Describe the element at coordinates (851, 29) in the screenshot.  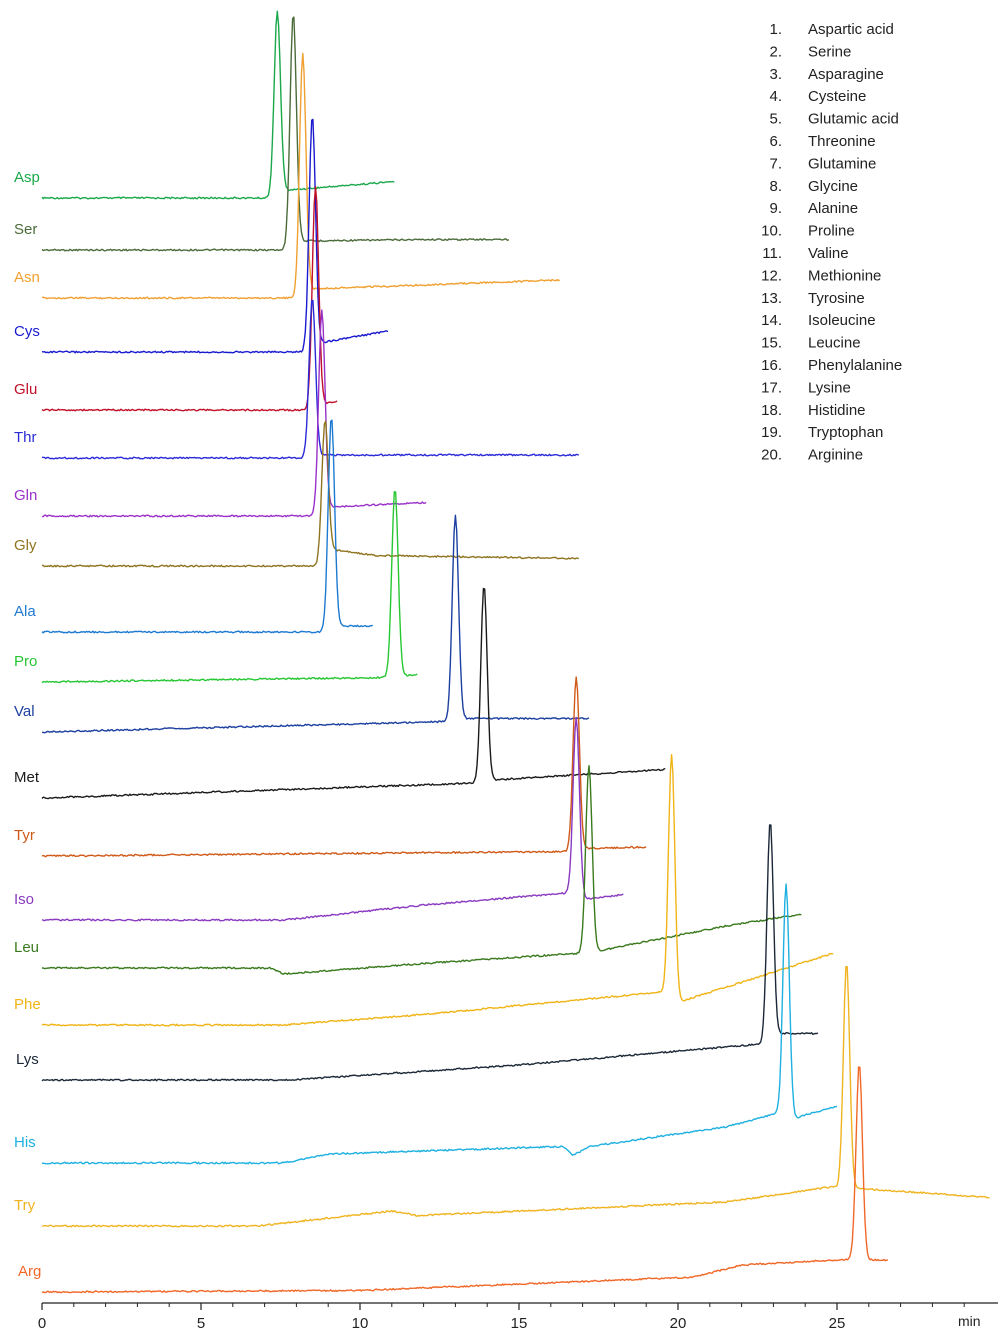
I see `legend-entry: Aspartic acid` at that location.